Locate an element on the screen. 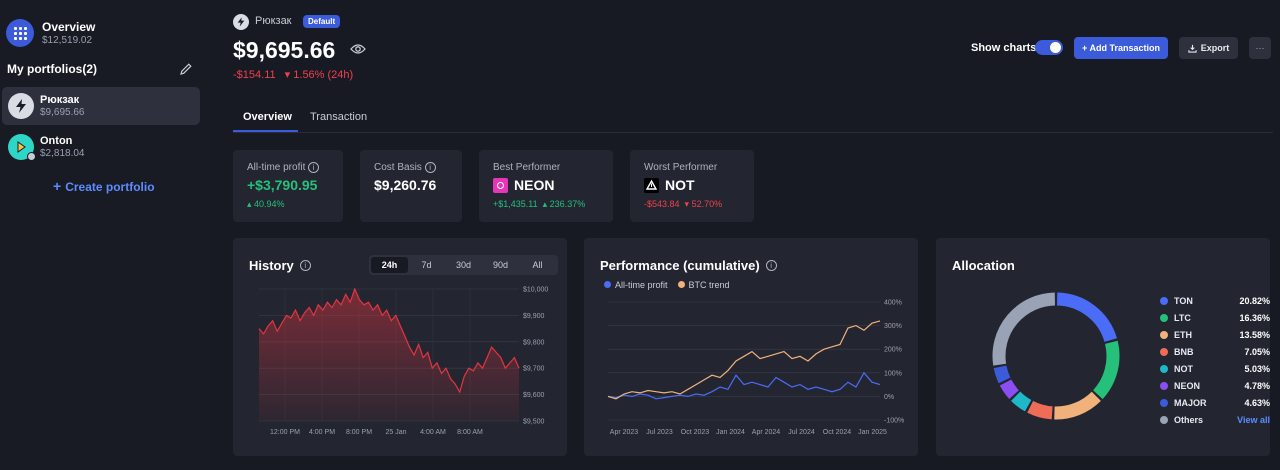 This screenshot has height=470, width=1280. range-90d: 90d is located at coordinates (500, 265).